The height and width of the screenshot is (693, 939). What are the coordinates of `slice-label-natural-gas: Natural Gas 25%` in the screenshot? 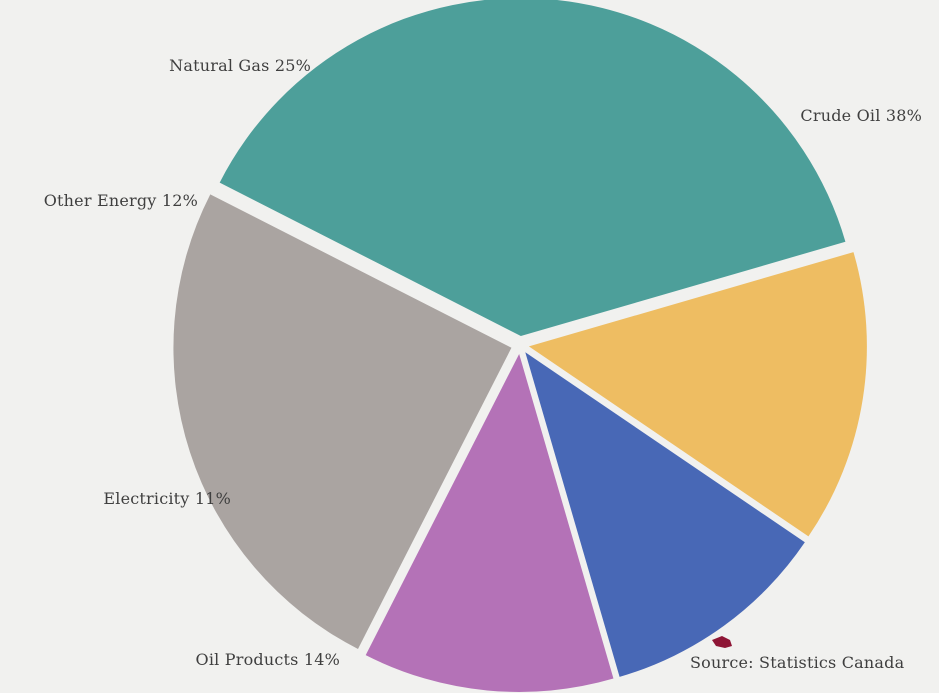 It's located at (240, 65).